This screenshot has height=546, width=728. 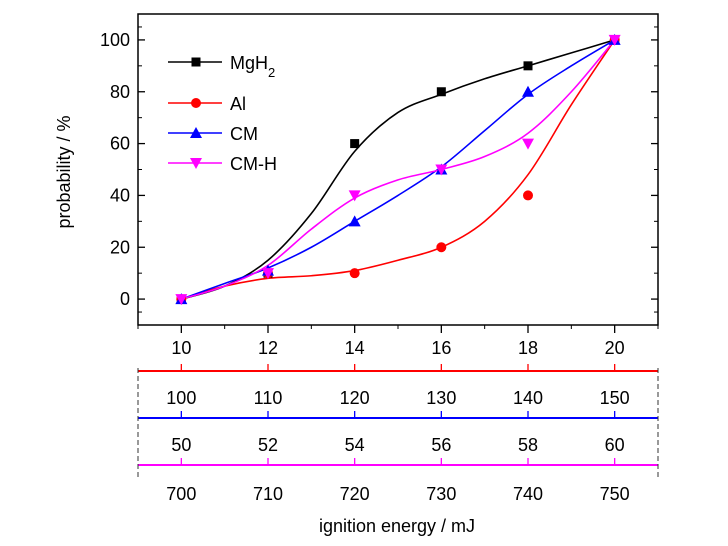 I want to click on x-tick-label: 20, so click(x=615, y=348).